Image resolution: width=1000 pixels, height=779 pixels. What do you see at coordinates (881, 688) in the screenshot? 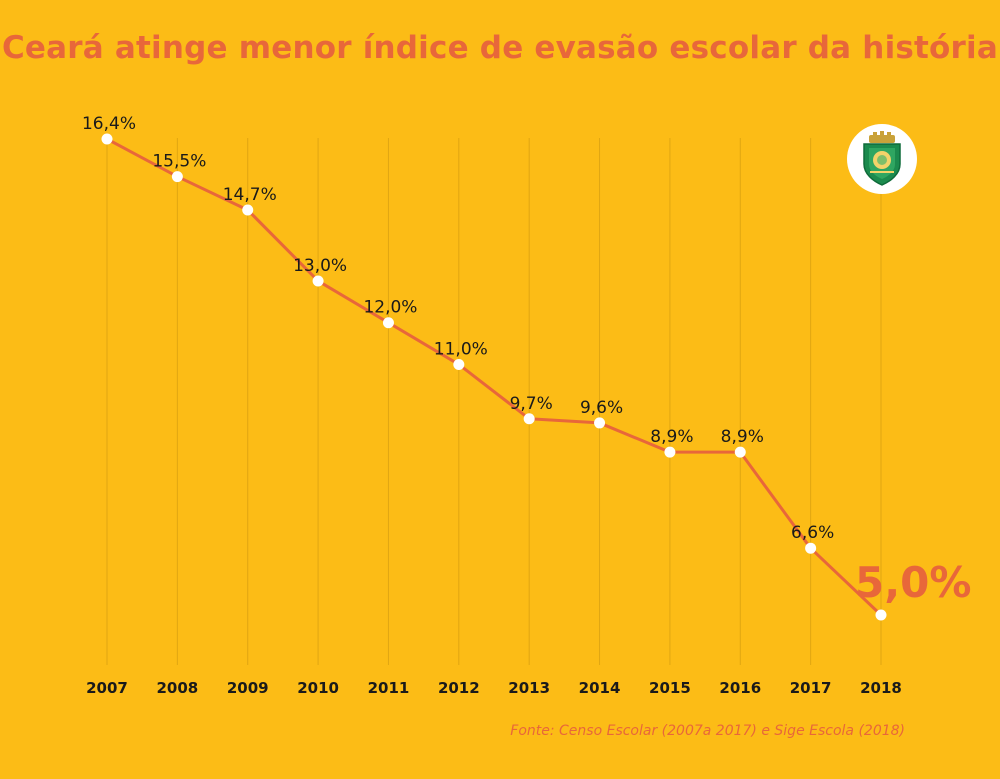
I see `x-tick-label-2018: 2018` at bounding box center [881, 688].